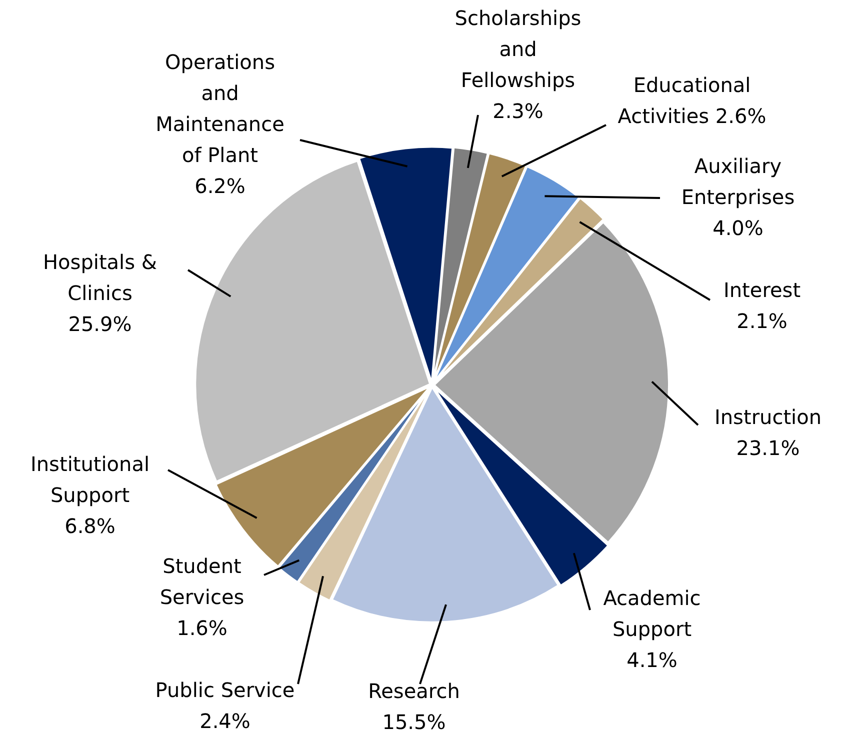  I want to click on slice-label: Public Service, so click(225, 690).